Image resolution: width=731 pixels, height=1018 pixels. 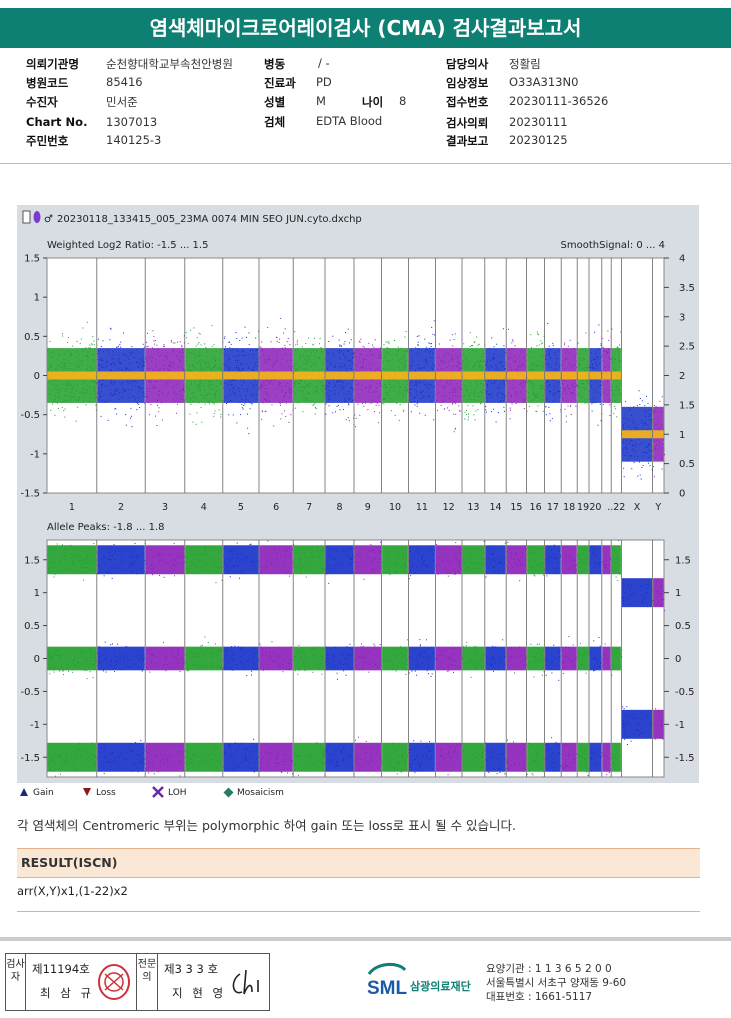 I want to click on department-value: PD, so click(x=324, y=82).